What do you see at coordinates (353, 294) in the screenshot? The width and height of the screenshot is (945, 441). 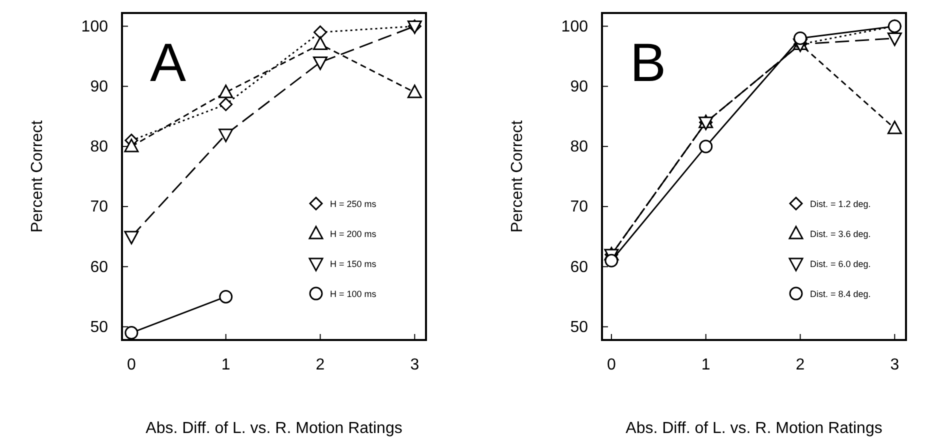 I see `legend-label: H = 100 ms` at bounding box center [353, 294].